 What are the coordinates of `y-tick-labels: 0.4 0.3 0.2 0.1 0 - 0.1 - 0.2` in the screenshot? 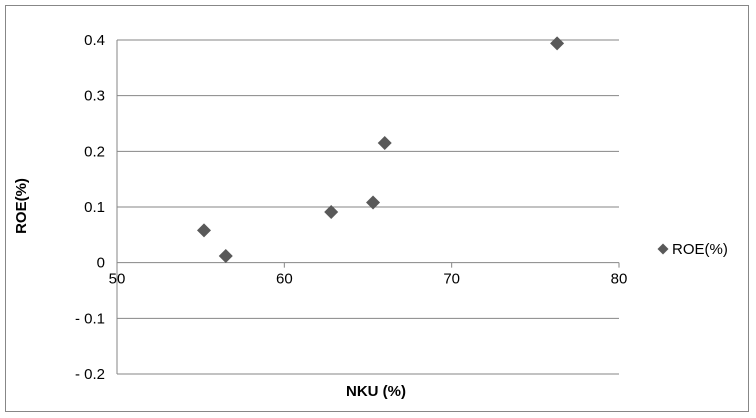 It's located at (90, 207).